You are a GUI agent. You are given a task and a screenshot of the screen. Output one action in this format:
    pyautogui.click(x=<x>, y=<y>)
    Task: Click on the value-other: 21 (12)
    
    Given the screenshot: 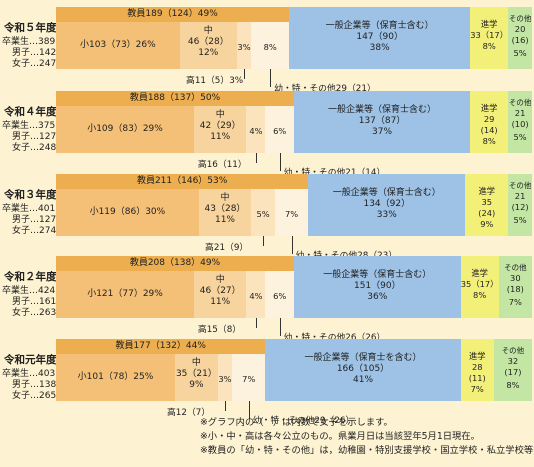 What is the action you would take?
    pyautogui.click(x=520, y=201)
    